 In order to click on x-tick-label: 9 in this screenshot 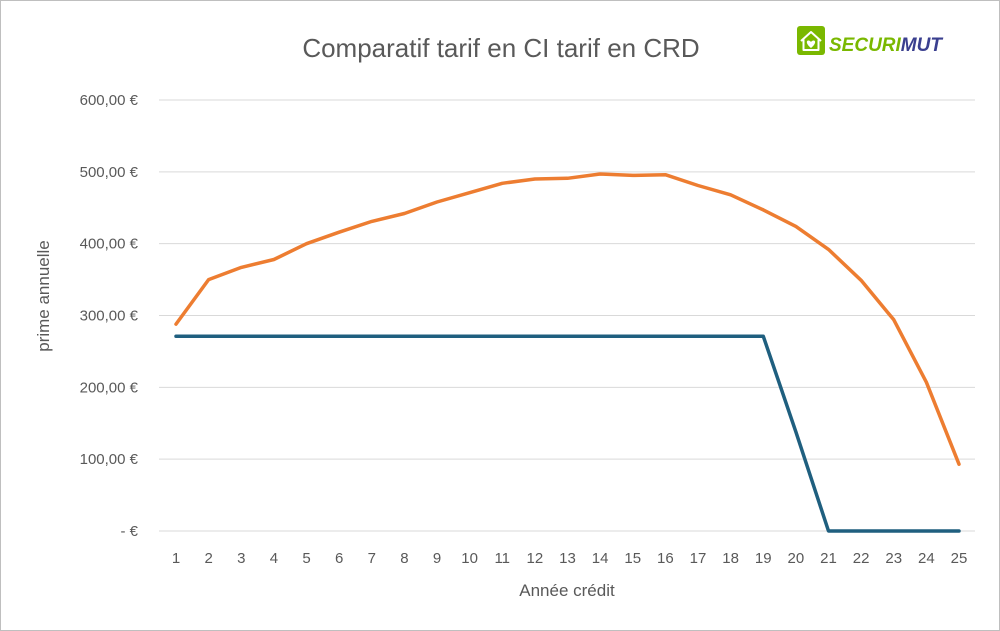, I will do `click(437, 558)`.